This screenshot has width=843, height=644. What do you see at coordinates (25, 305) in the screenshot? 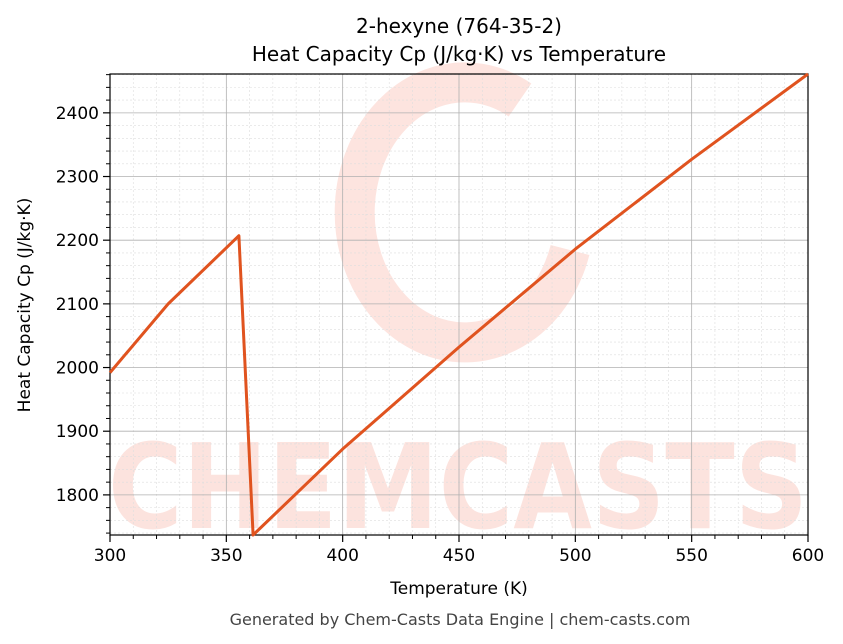
I see `y-axis-label: Heat Capacity Cp (J/kg·K)` at bounding box center [25, 305].